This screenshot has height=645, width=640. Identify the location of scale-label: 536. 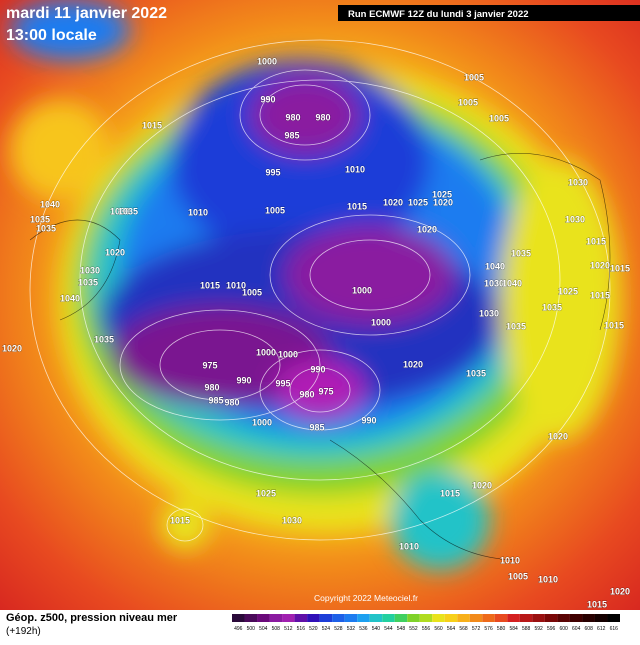
(363, 629).